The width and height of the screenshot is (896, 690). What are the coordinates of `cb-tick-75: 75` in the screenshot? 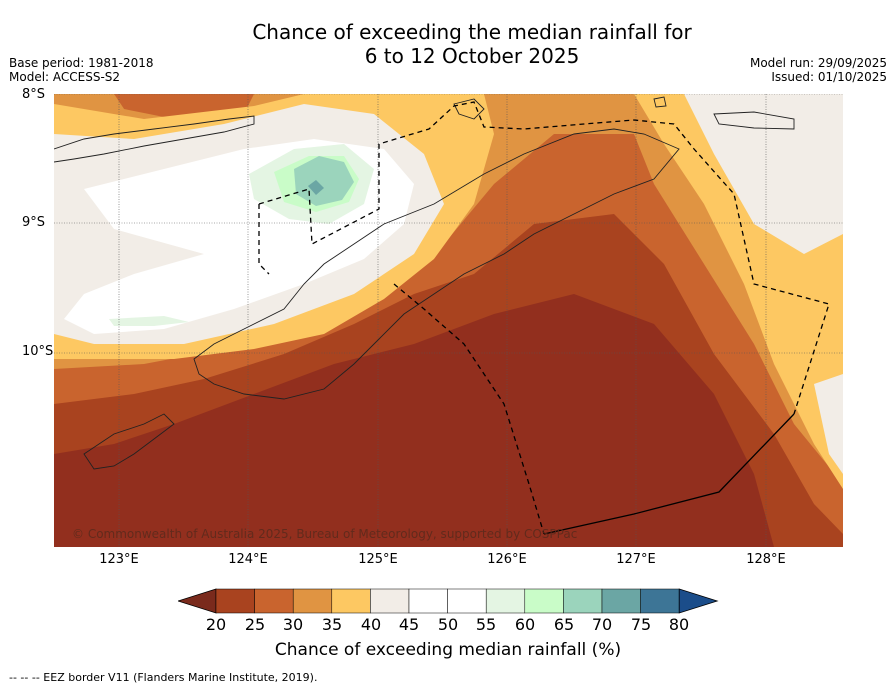 It's located at (641, 624).